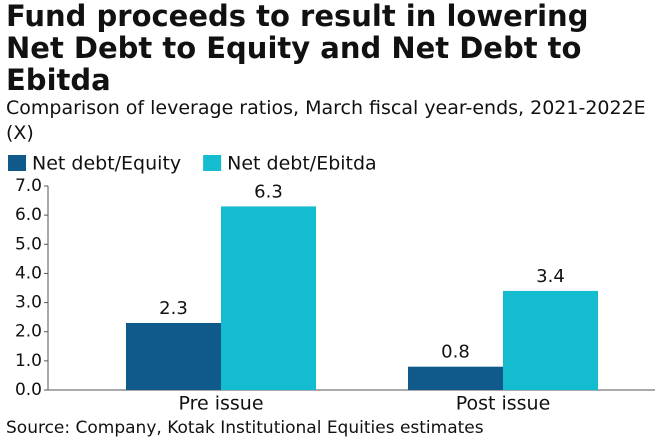  Describe the element at coordinates (28, 332) in the screenshot. I see `y-tick-label: 2.0` at that location.